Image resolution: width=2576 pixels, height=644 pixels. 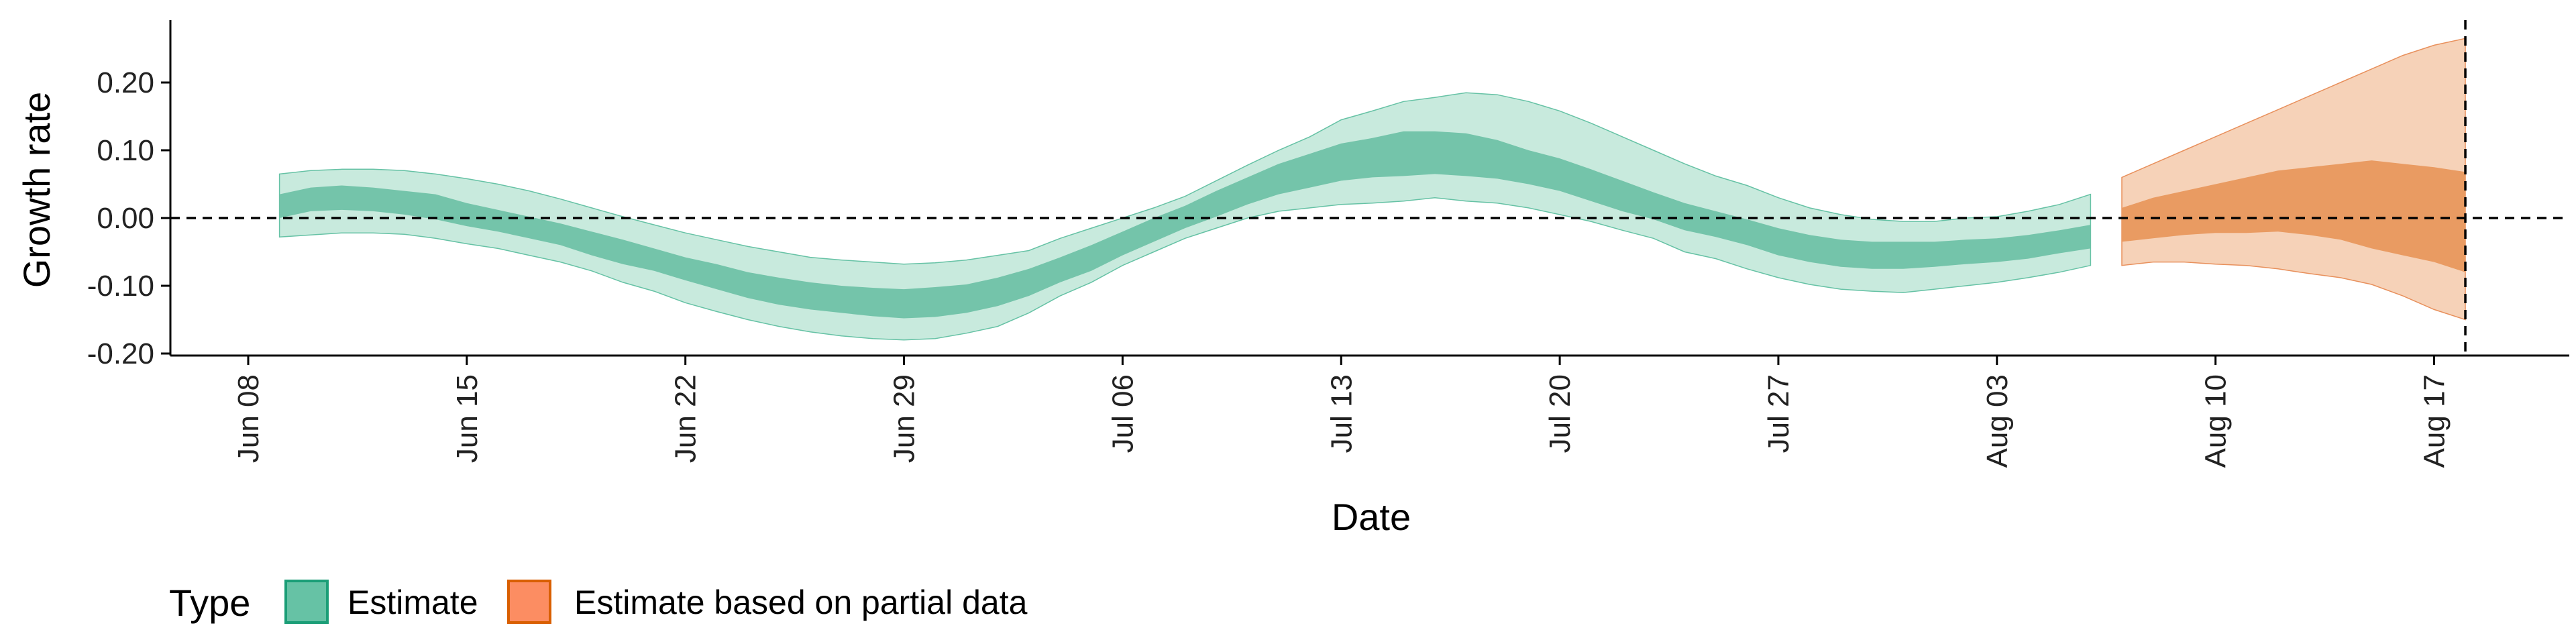 What do you see at coordinates (1122, 413) in the screenshot?
I see `x-tick-label: Jul 06` at bounding box center [1122, 413].